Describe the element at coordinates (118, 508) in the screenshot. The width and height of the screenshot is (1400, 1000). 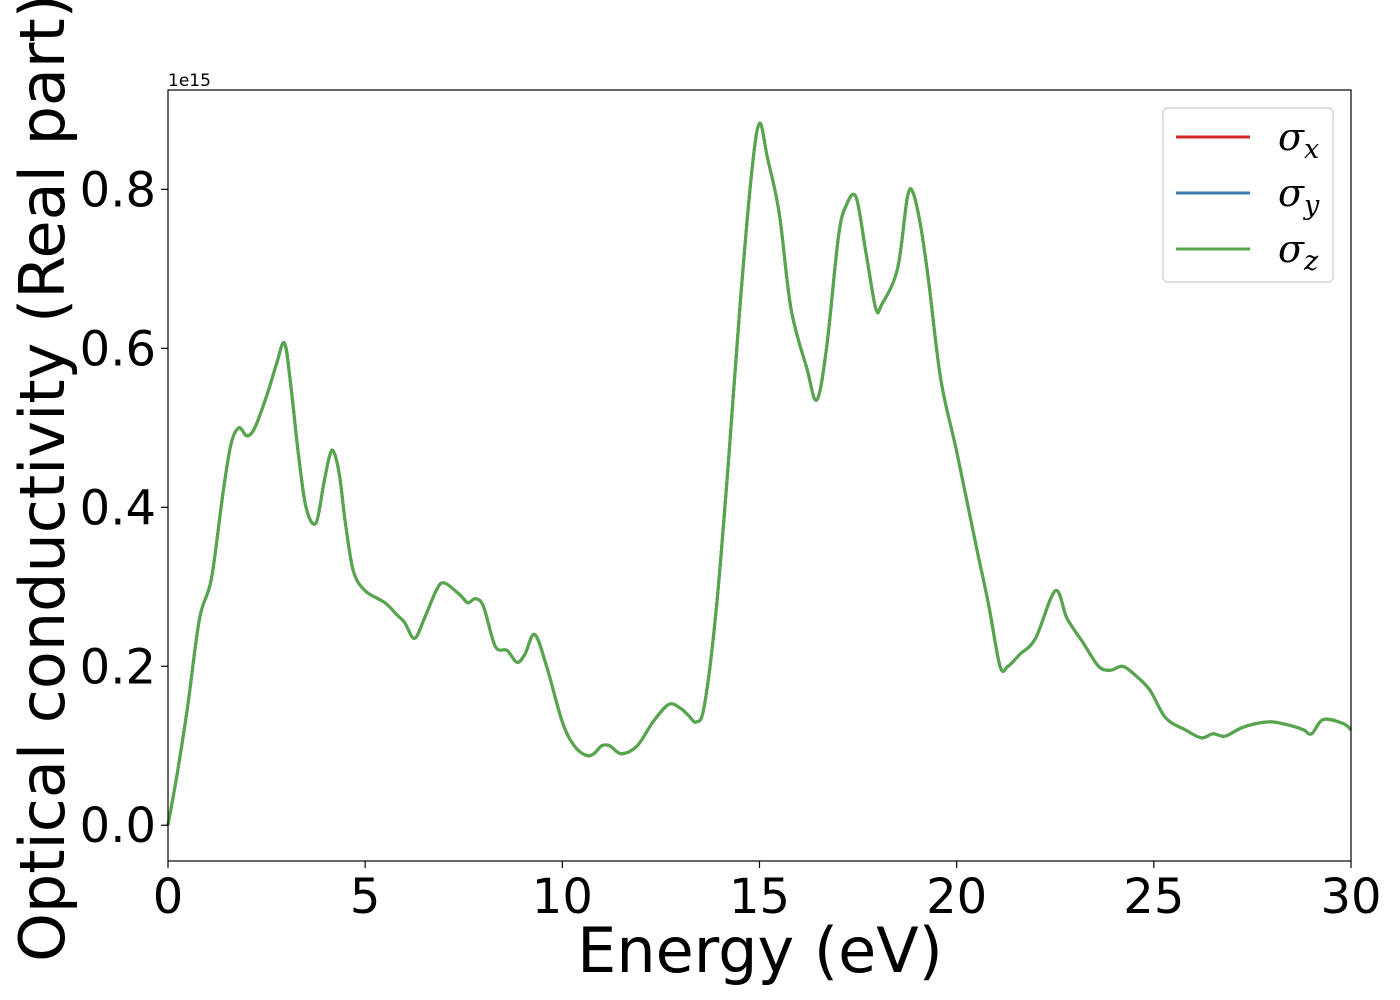
I see `y-tick-label: 0.4` at that location.